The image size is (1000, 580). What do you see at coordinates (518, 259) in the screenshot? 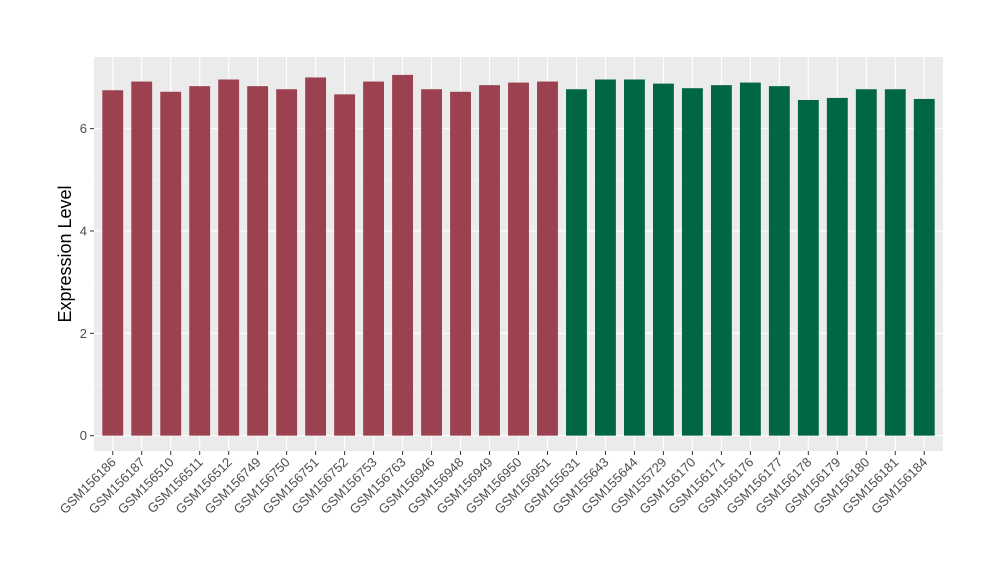
I see `bar-GSM156950` at bounding box center [518, 259].